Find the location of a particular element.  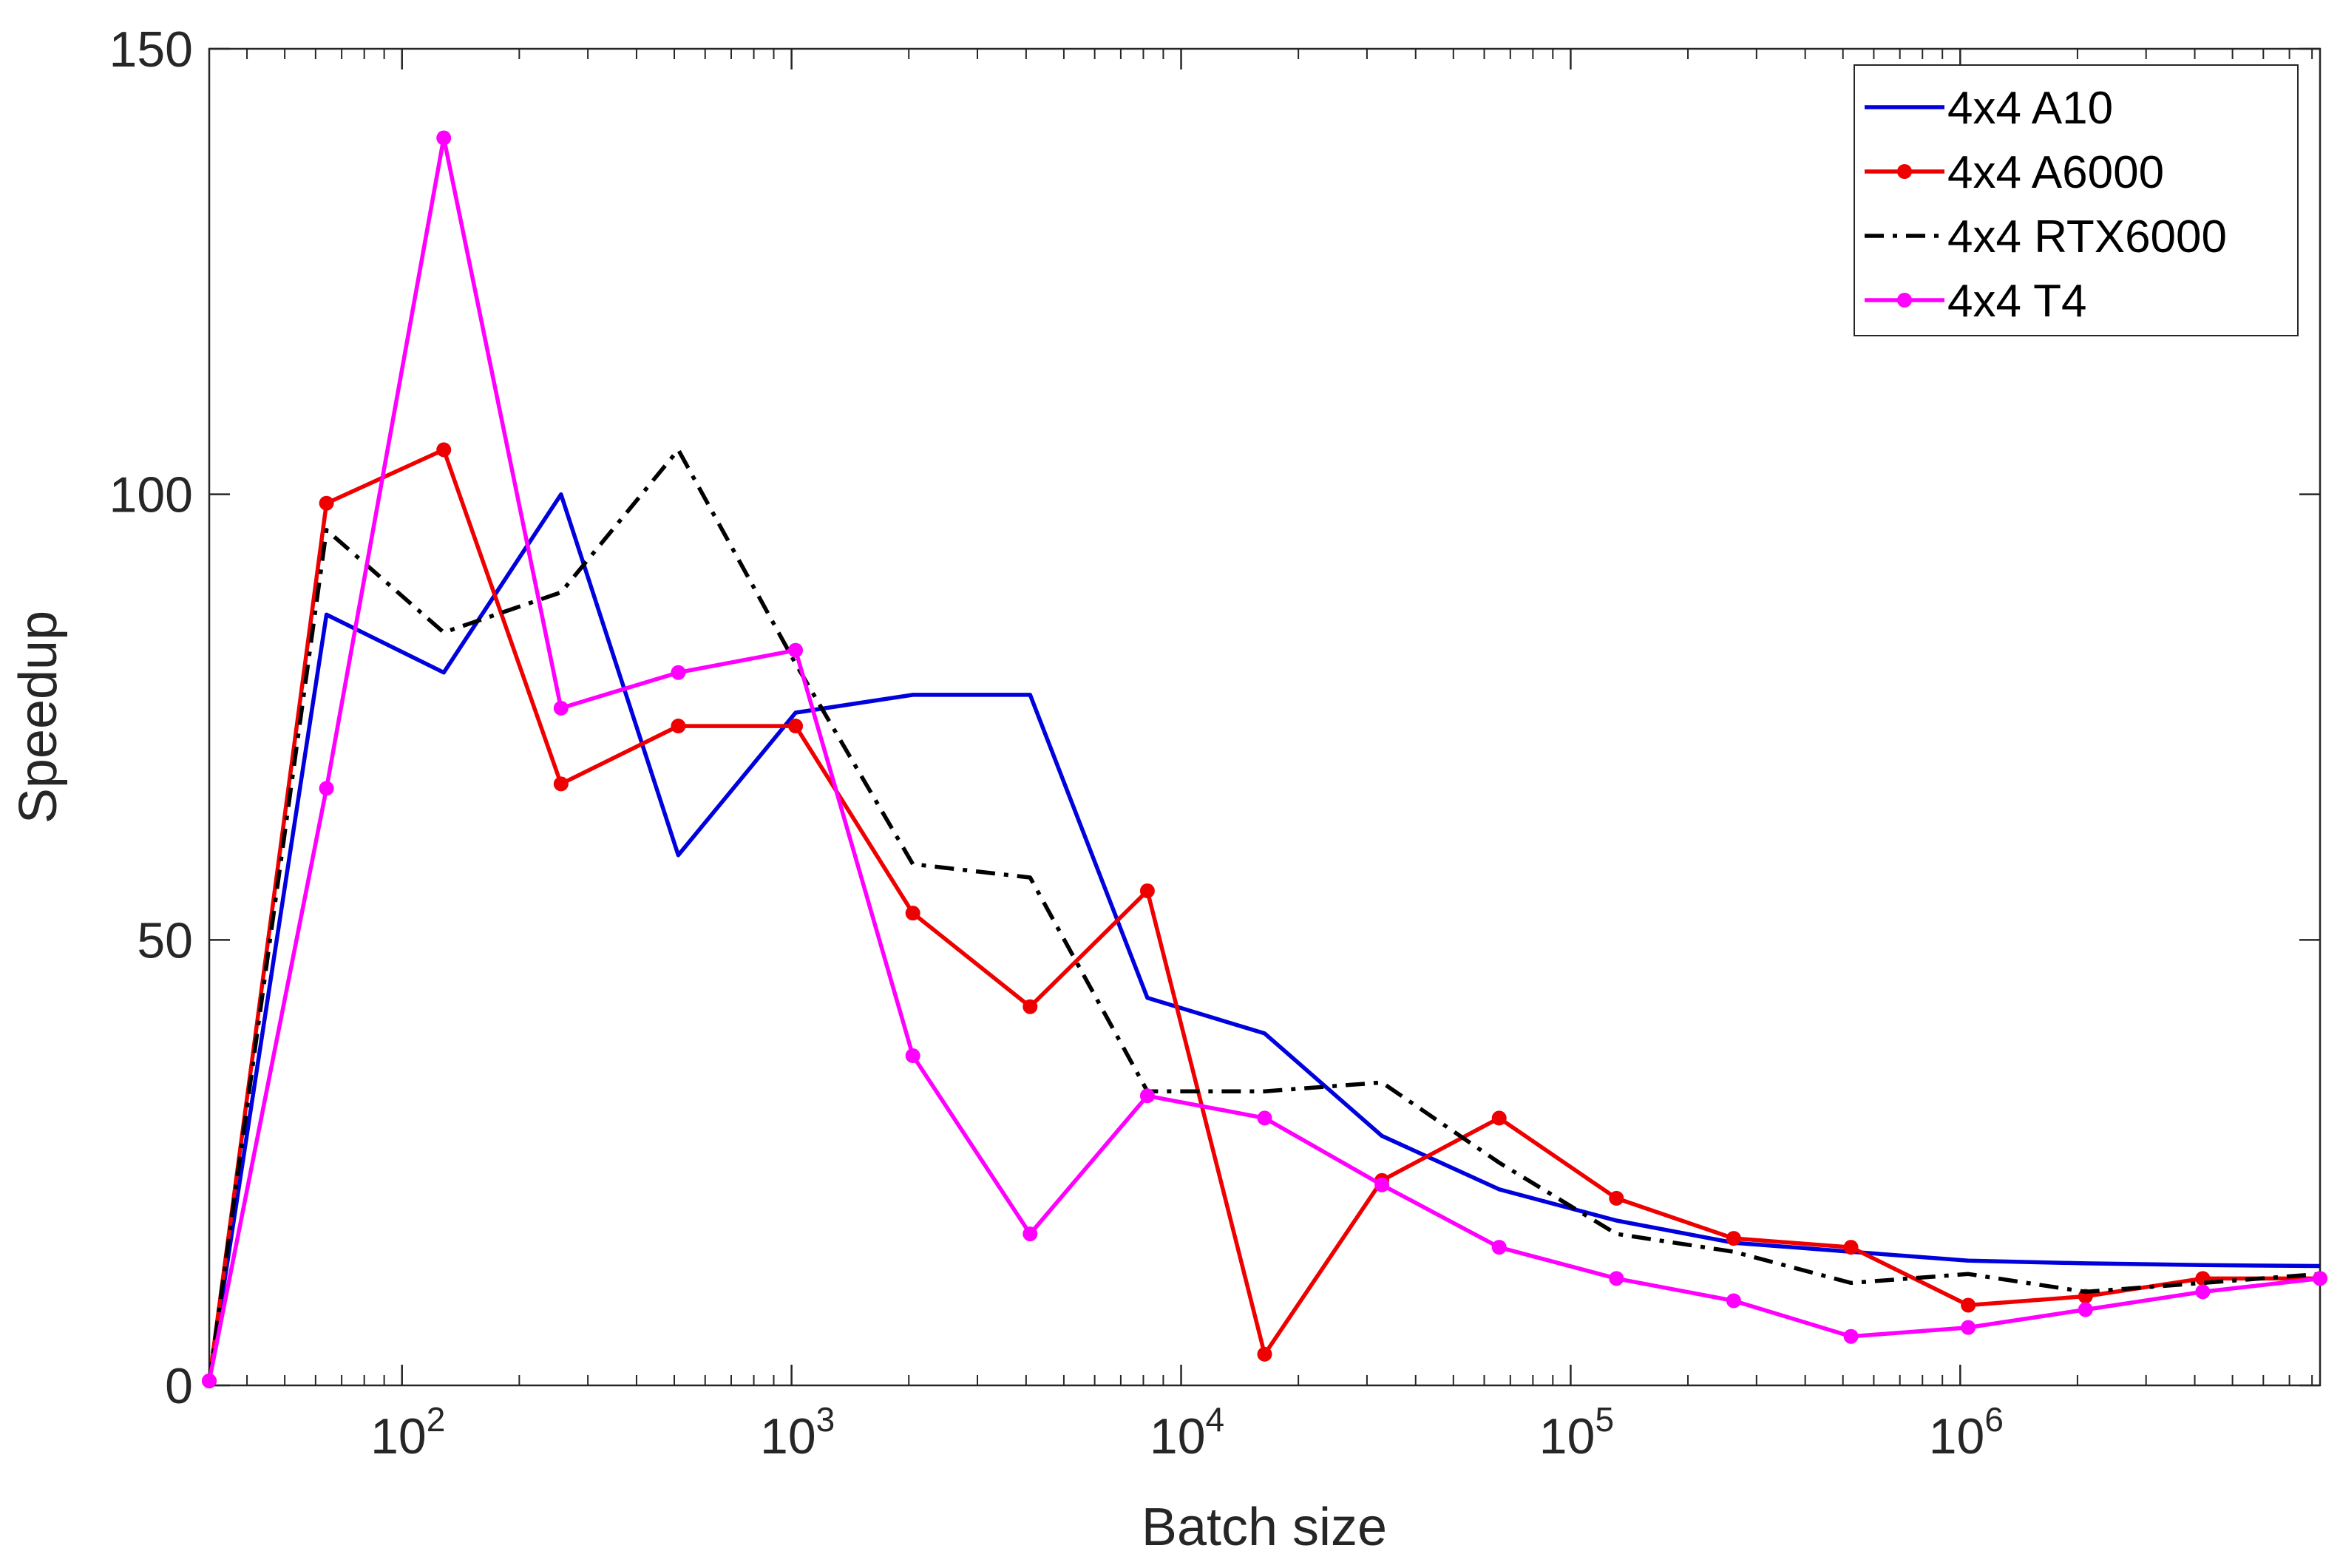

y-tick-label: 50 is located at coordinates (165, 940).